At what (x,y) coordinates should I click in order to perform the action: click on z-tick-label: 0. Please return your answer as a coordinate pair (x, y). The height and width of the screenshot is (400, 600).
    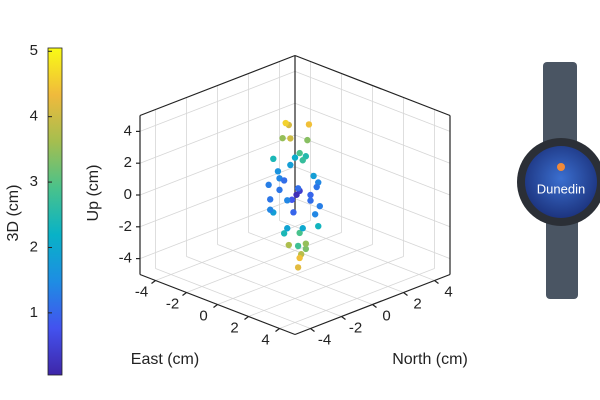
    Looking at the image, I should click on (128, 194).